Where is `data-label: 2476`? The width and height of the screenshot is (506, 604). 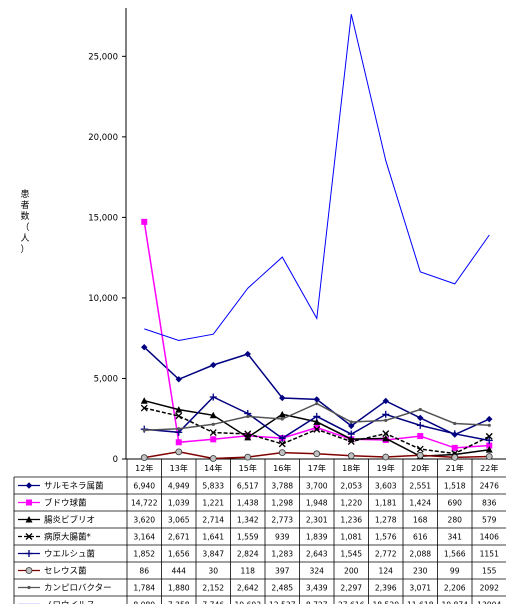 data-label: 2476 is located at coordinates (489, 486).